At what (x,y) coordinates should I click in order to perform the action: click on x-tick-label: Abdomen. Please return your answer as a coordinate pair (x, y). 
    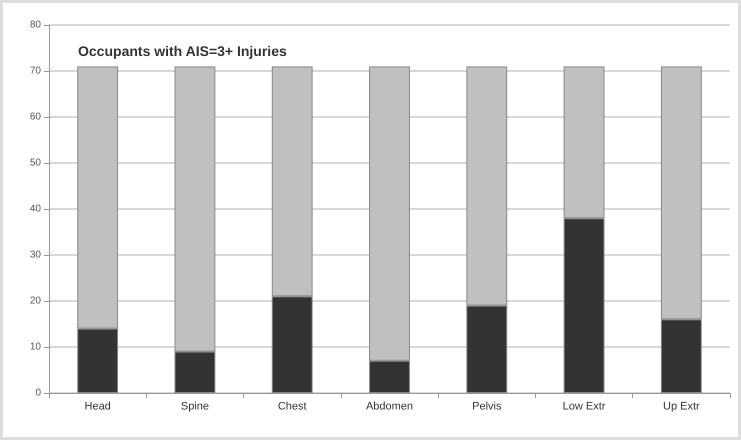
    Looking at the image, I should click on (390, 406).